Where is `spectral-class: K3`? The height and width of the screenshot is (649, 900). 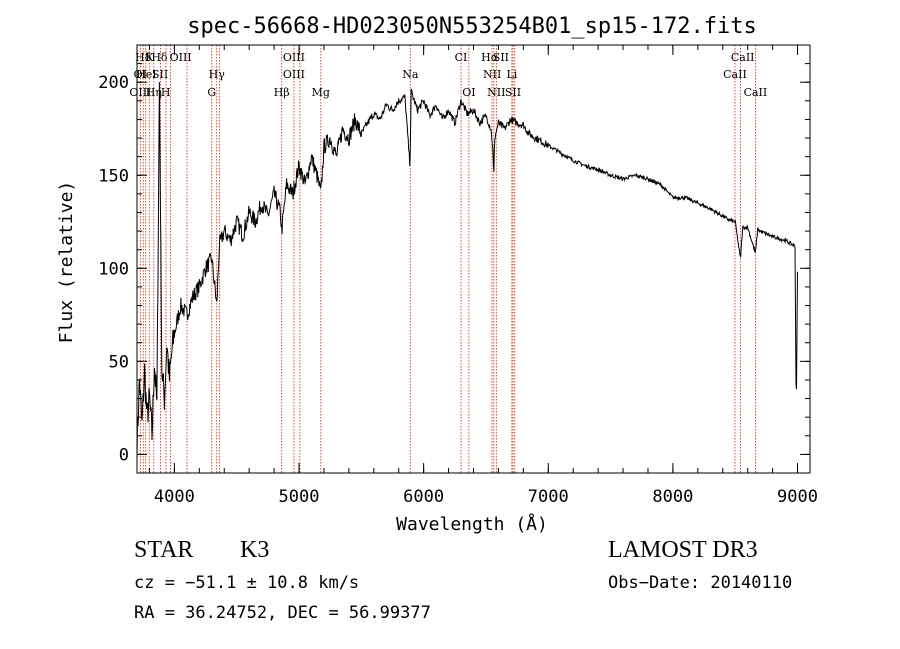 spectral-class: K3 is located at coordinates (255, 550).